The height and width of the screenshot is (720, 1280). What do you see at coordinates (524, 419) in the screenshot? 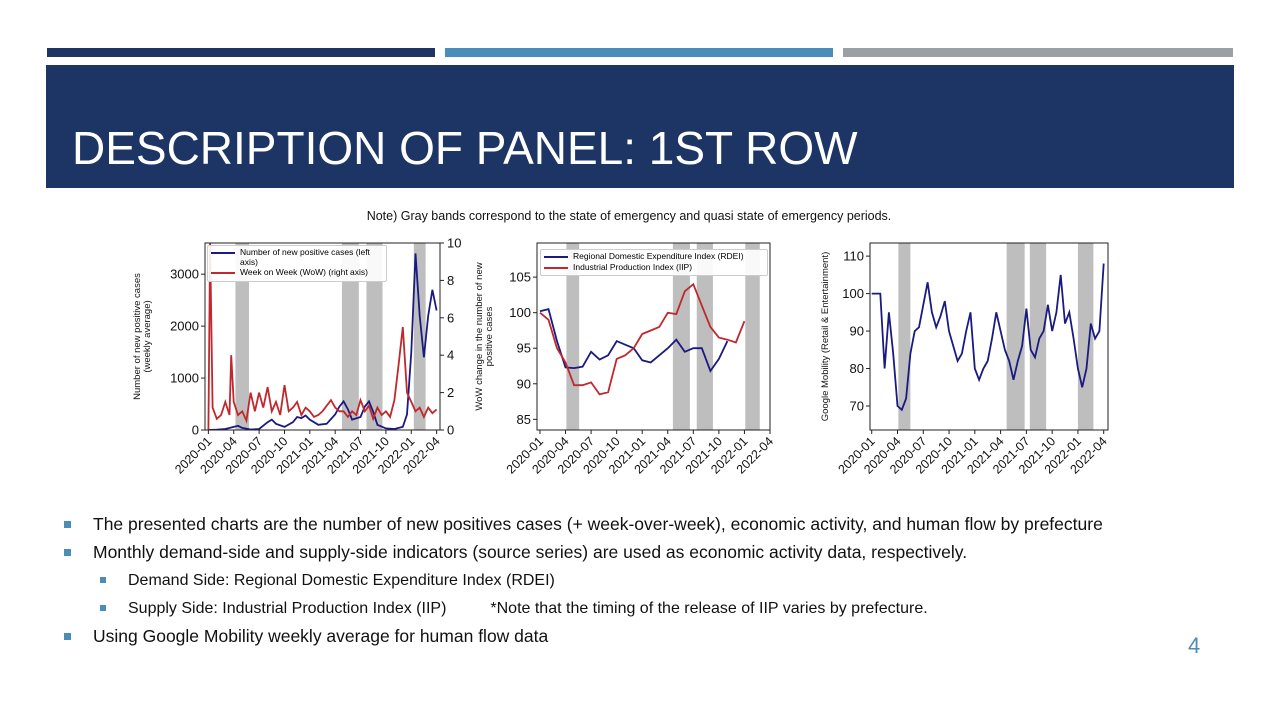
I see `y-tick-label: 85` at bounding box center [524, 419].